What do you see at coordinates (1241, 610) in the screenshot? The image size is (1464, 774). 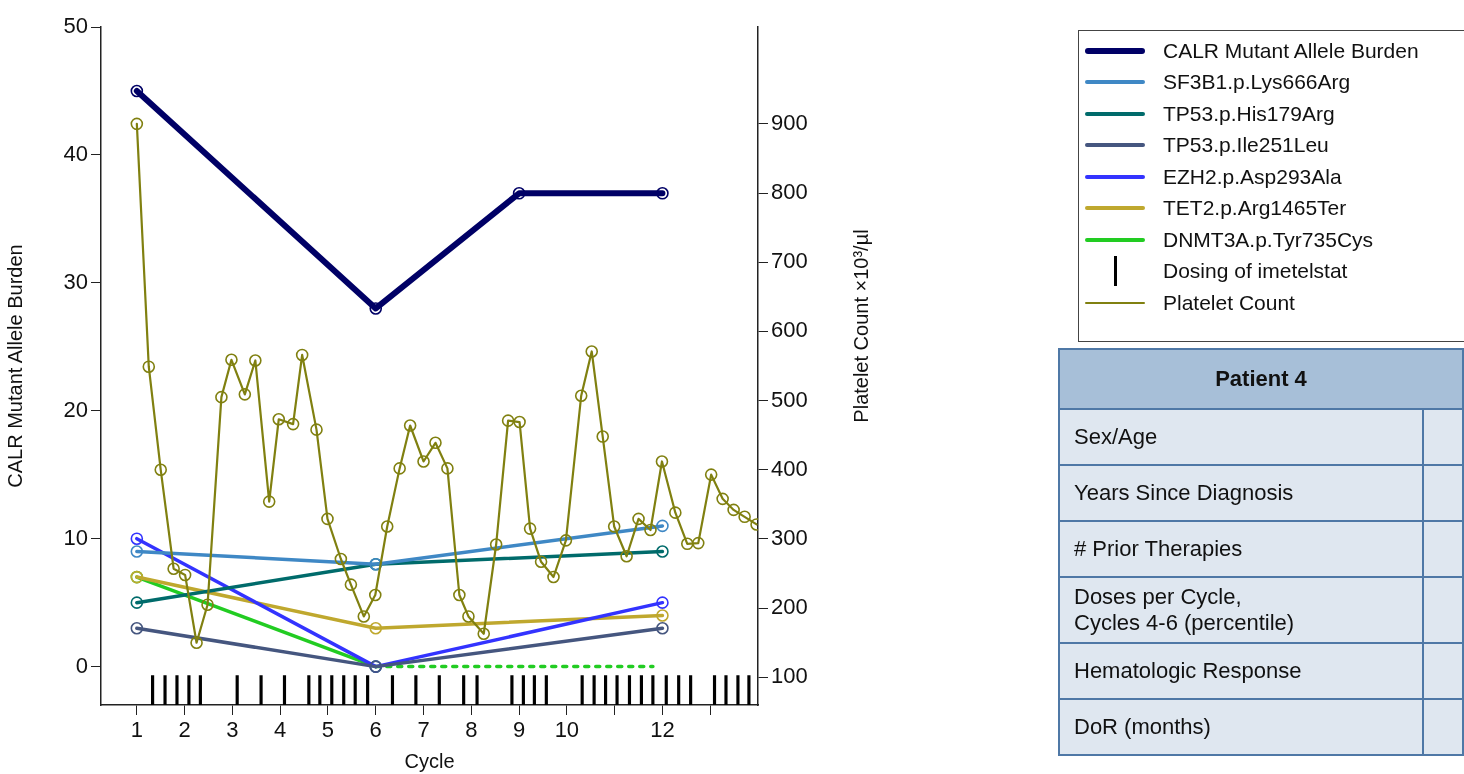 I see `text: Doses per Cycle, Cycles 4-6 (percentile)` at bounding box center [1241, 610].